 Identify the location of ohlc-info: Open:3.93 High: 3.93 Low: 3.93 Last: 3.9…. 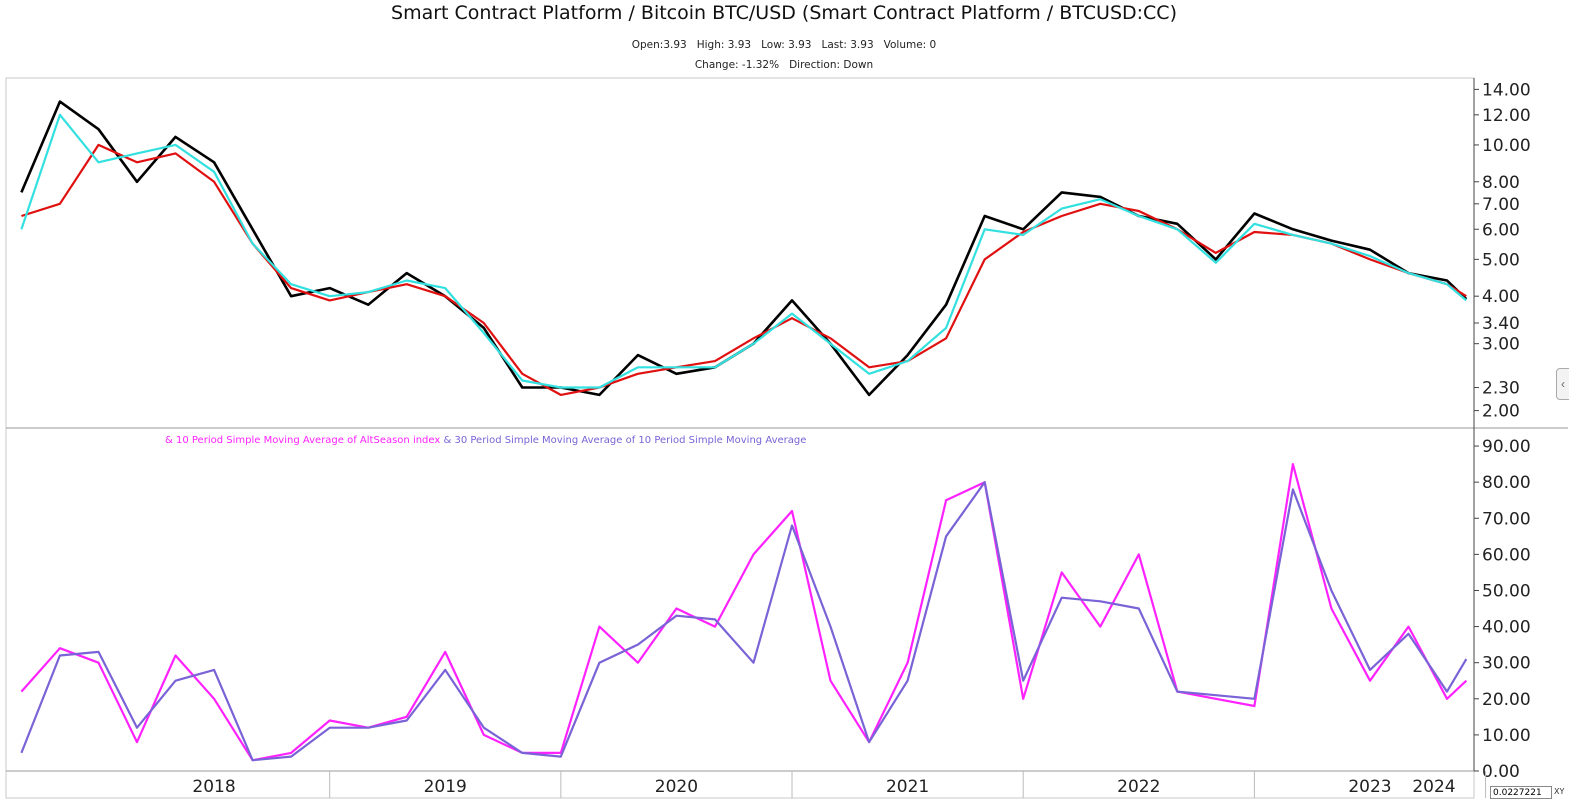
(784, 45).